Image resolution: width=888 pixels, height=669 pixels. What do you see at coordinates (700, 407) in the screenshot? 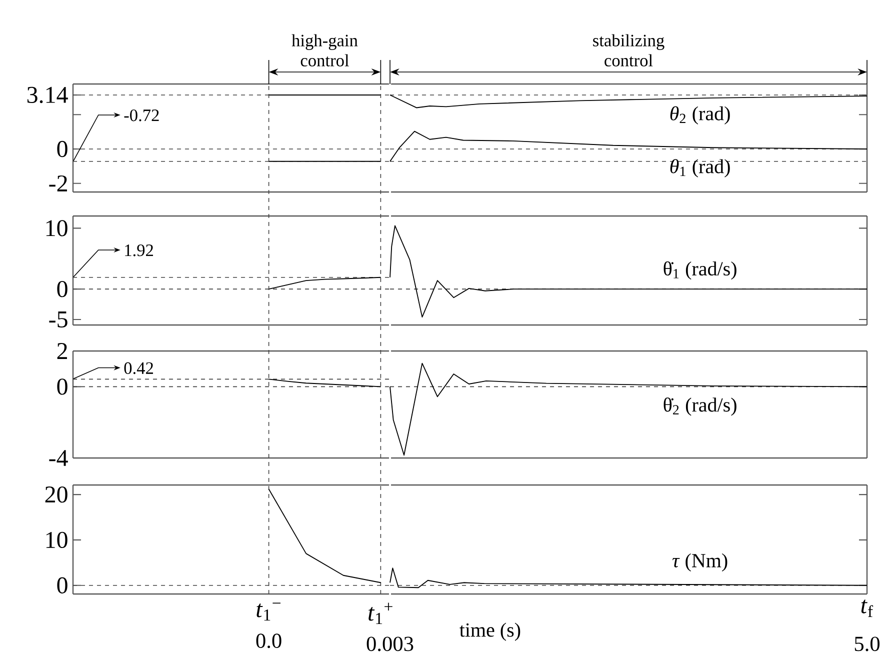
I see `series-label: θ̇$_{2}$ (rad/s)` at bounding box center [700, 407].